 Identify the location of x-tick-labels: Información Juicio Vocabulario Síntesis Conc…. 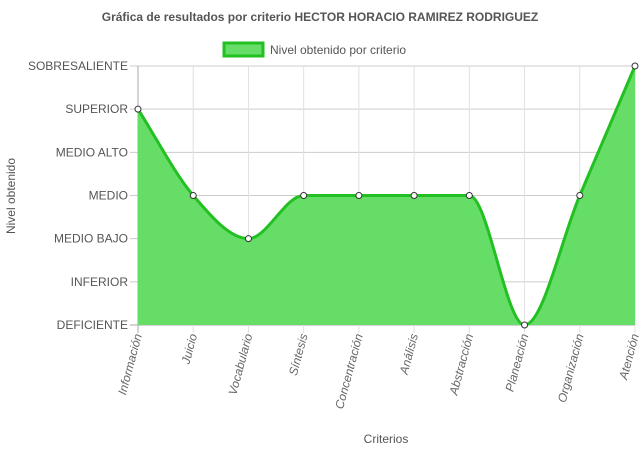
(377, 371).